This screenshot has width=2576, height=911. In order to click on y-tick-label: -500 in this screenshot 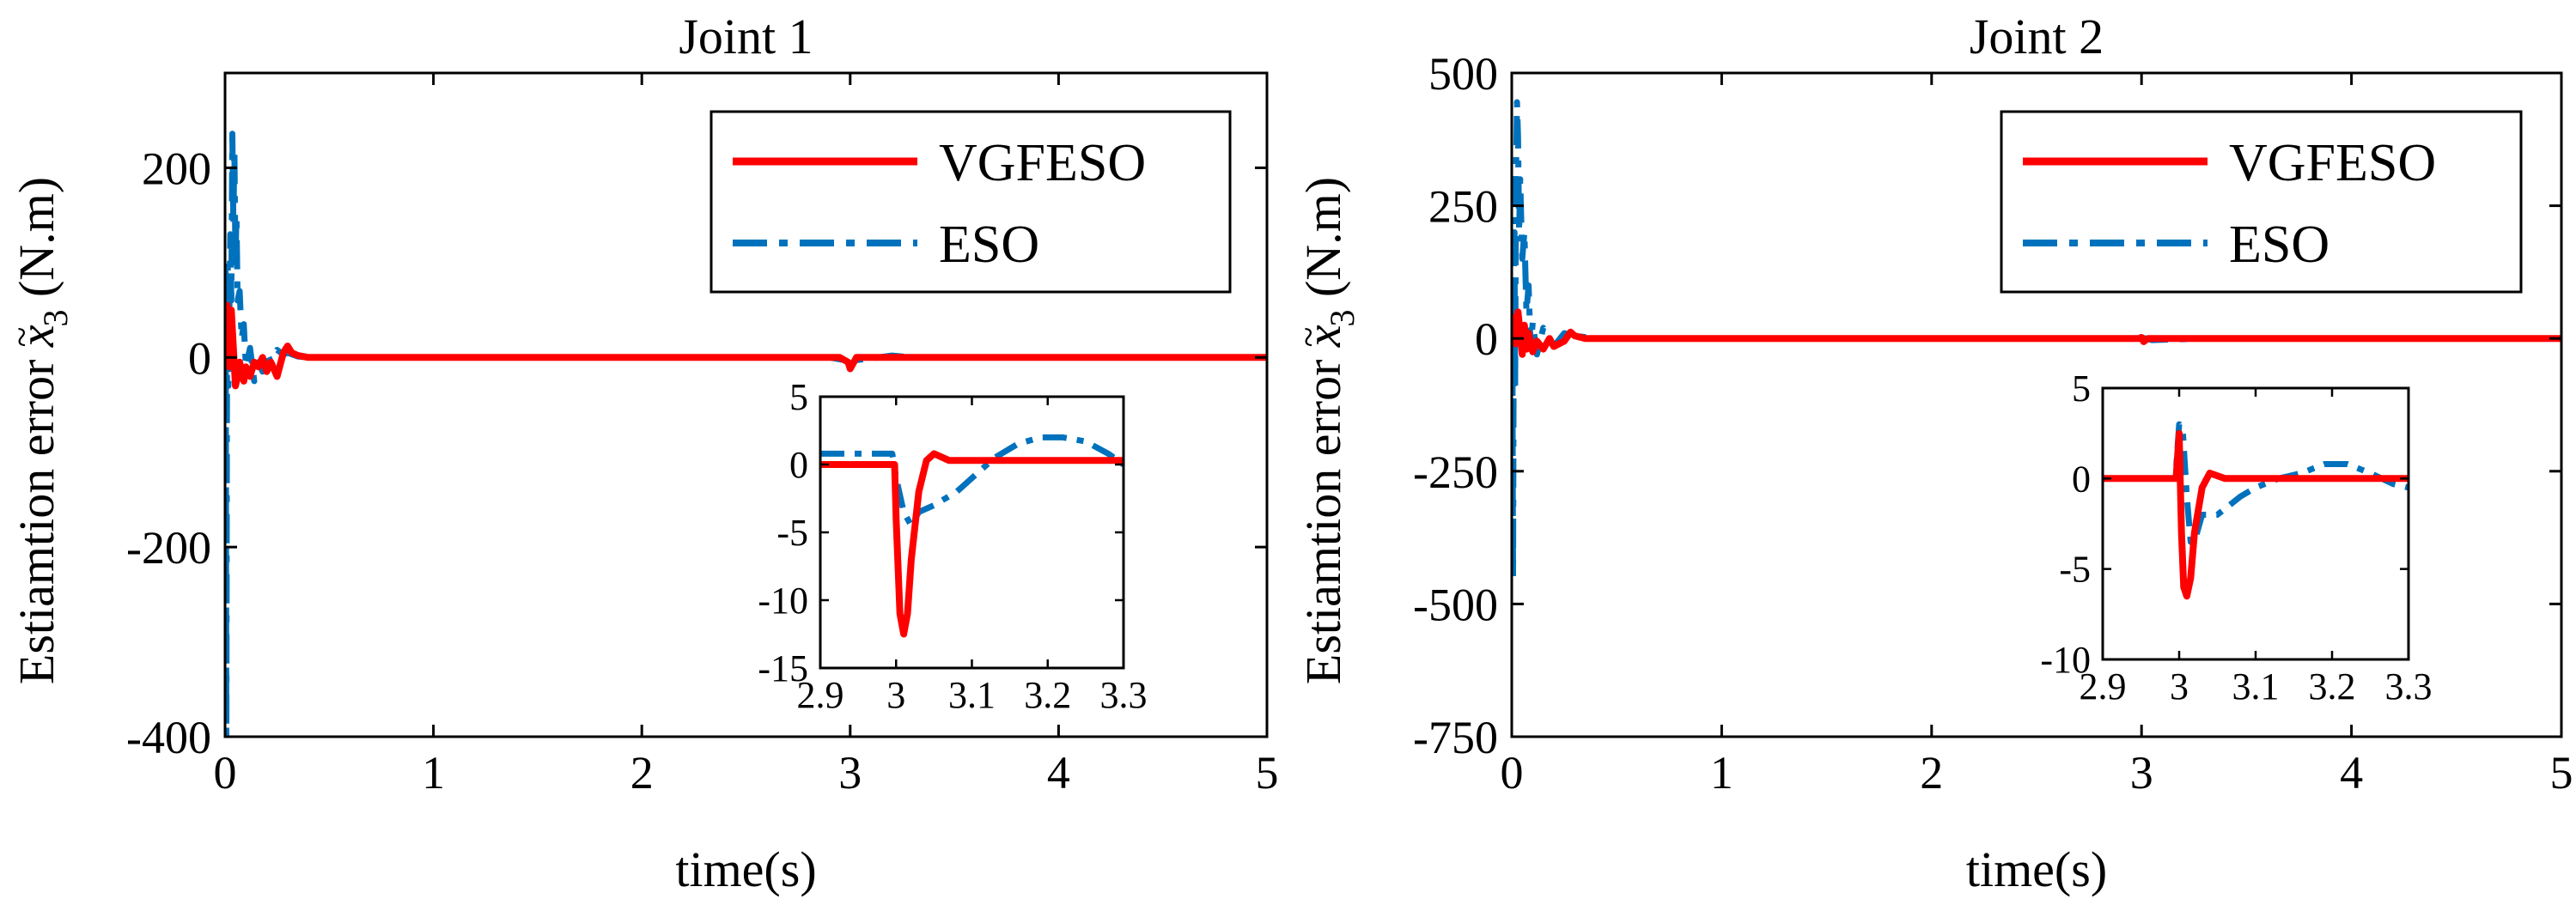, I will do `click(1455, 604)`.